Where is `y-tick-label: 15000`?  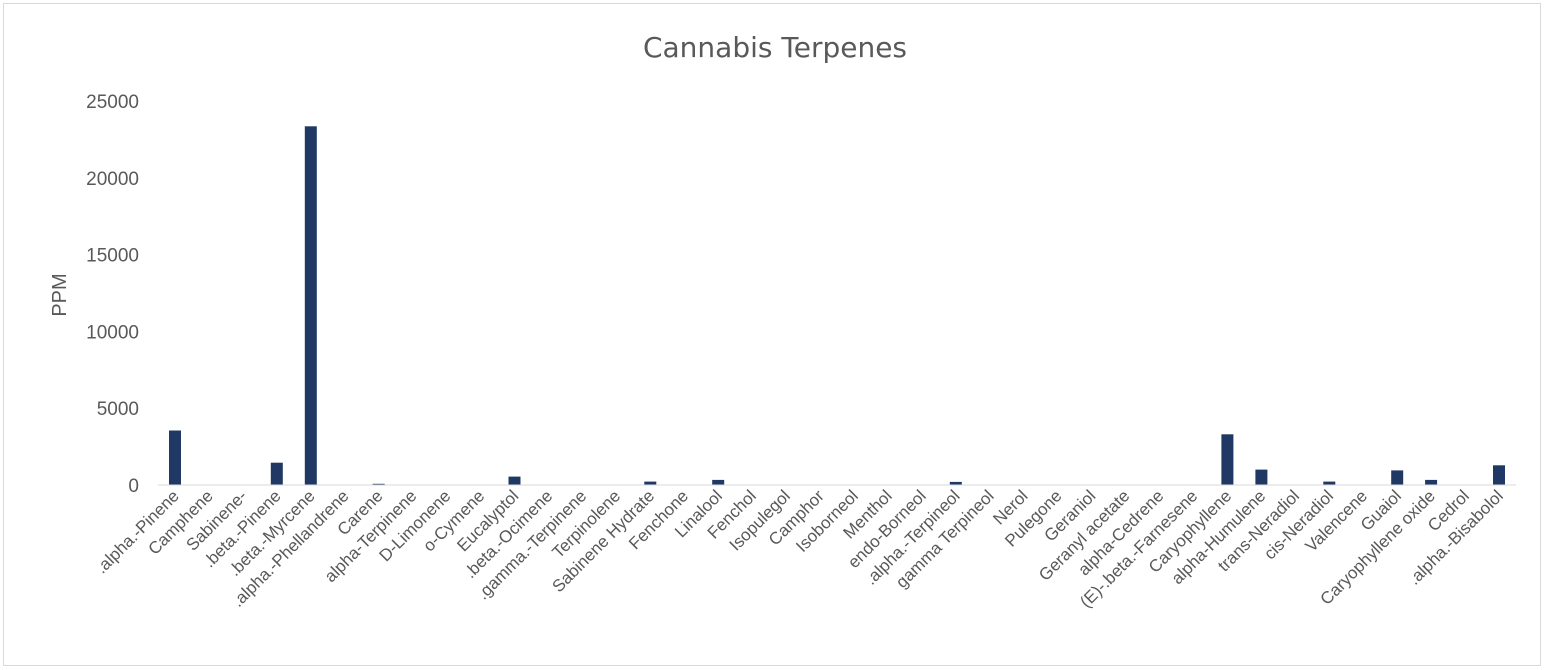
y-tick-label: 15000 is located at coordinates (112, 256).